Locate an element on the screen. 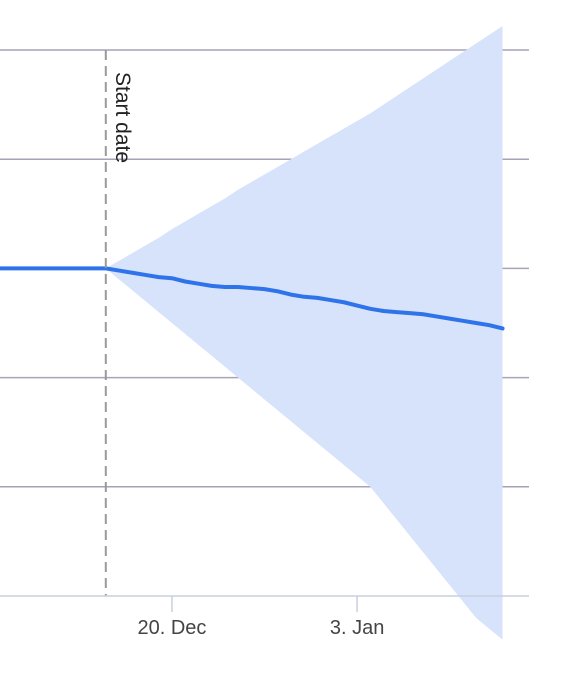 This screenshot has width=564, height=695. x-axis: 20. Dec 3. Jan is located at coordinates (264, 617).